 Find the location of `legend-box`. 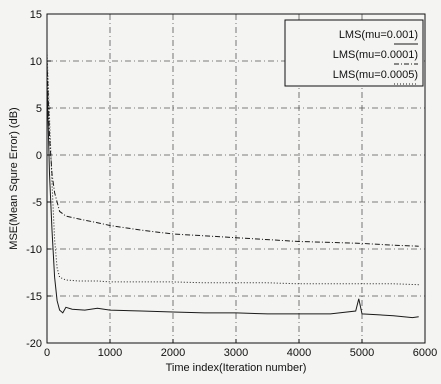

legend-box is located at coordinates (354, 53).